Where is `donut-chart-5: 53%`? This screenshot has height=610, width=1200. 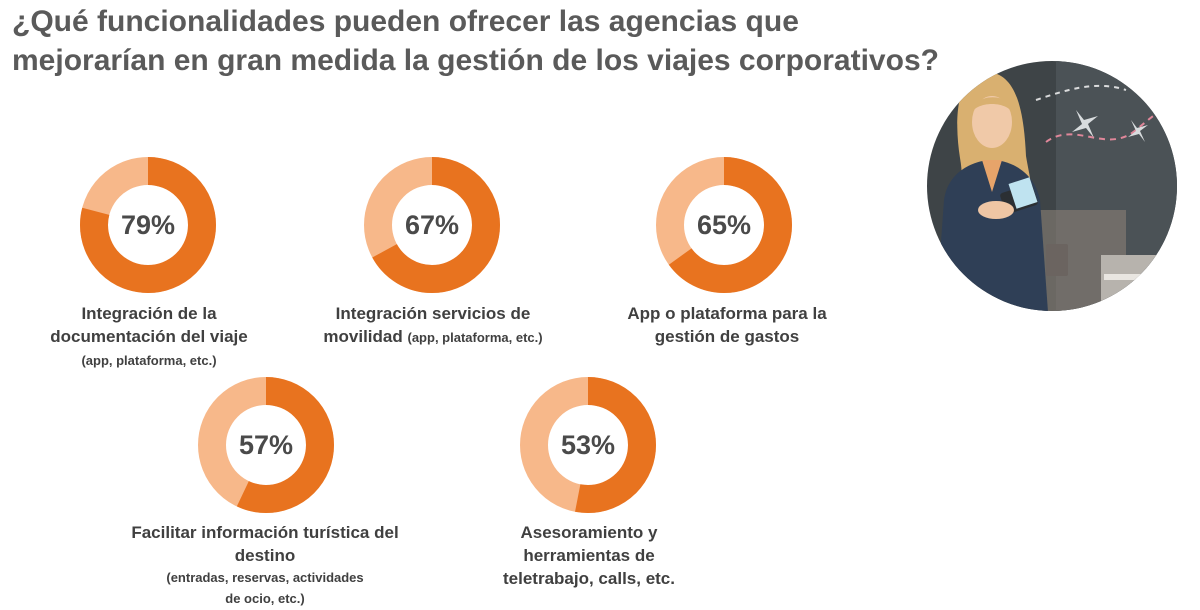
donut-chart-5: 53% is located at coordinates (588, 445).